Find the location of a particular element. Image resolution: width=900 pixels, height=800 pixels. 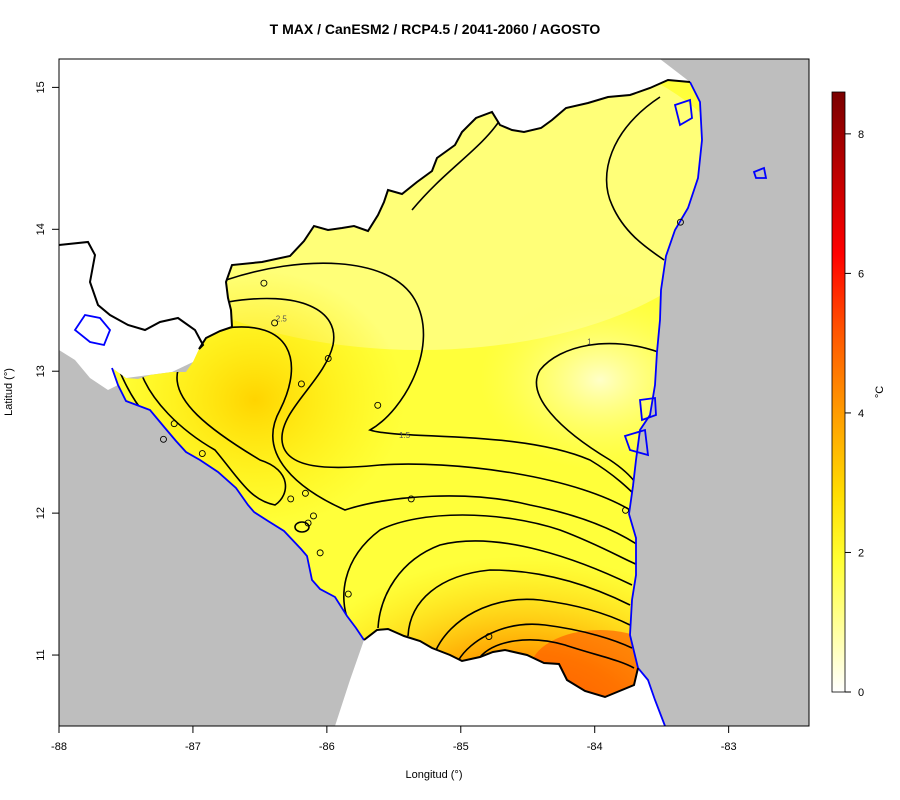

x-tick-label: -86 is located at coordinates (327, 747).